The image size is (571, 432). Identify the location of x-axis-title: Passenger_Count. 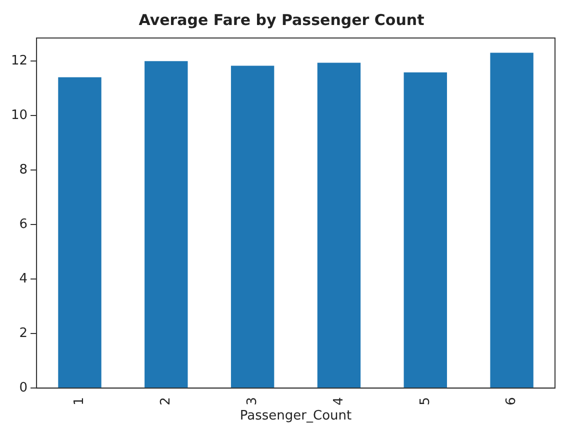
(296, 416).